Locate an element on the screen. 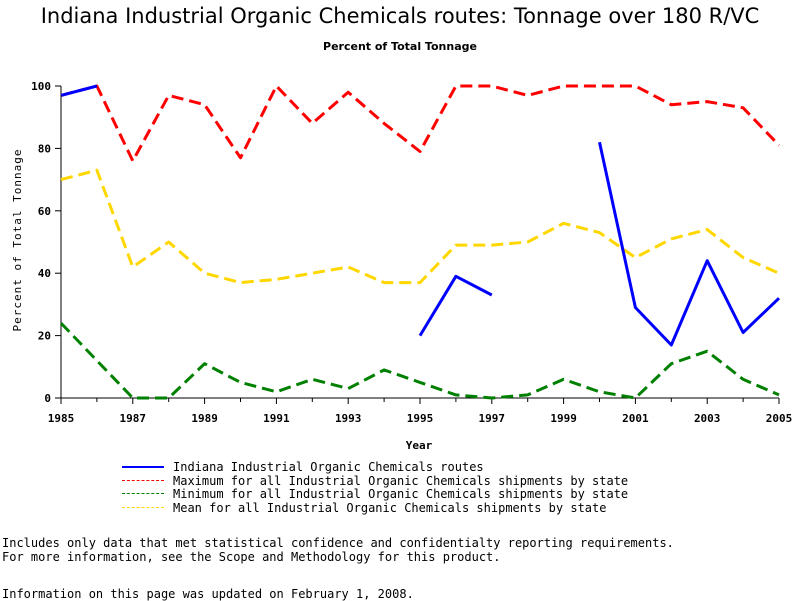  legend-swatch-minimum is located at coordinates (143, 493).